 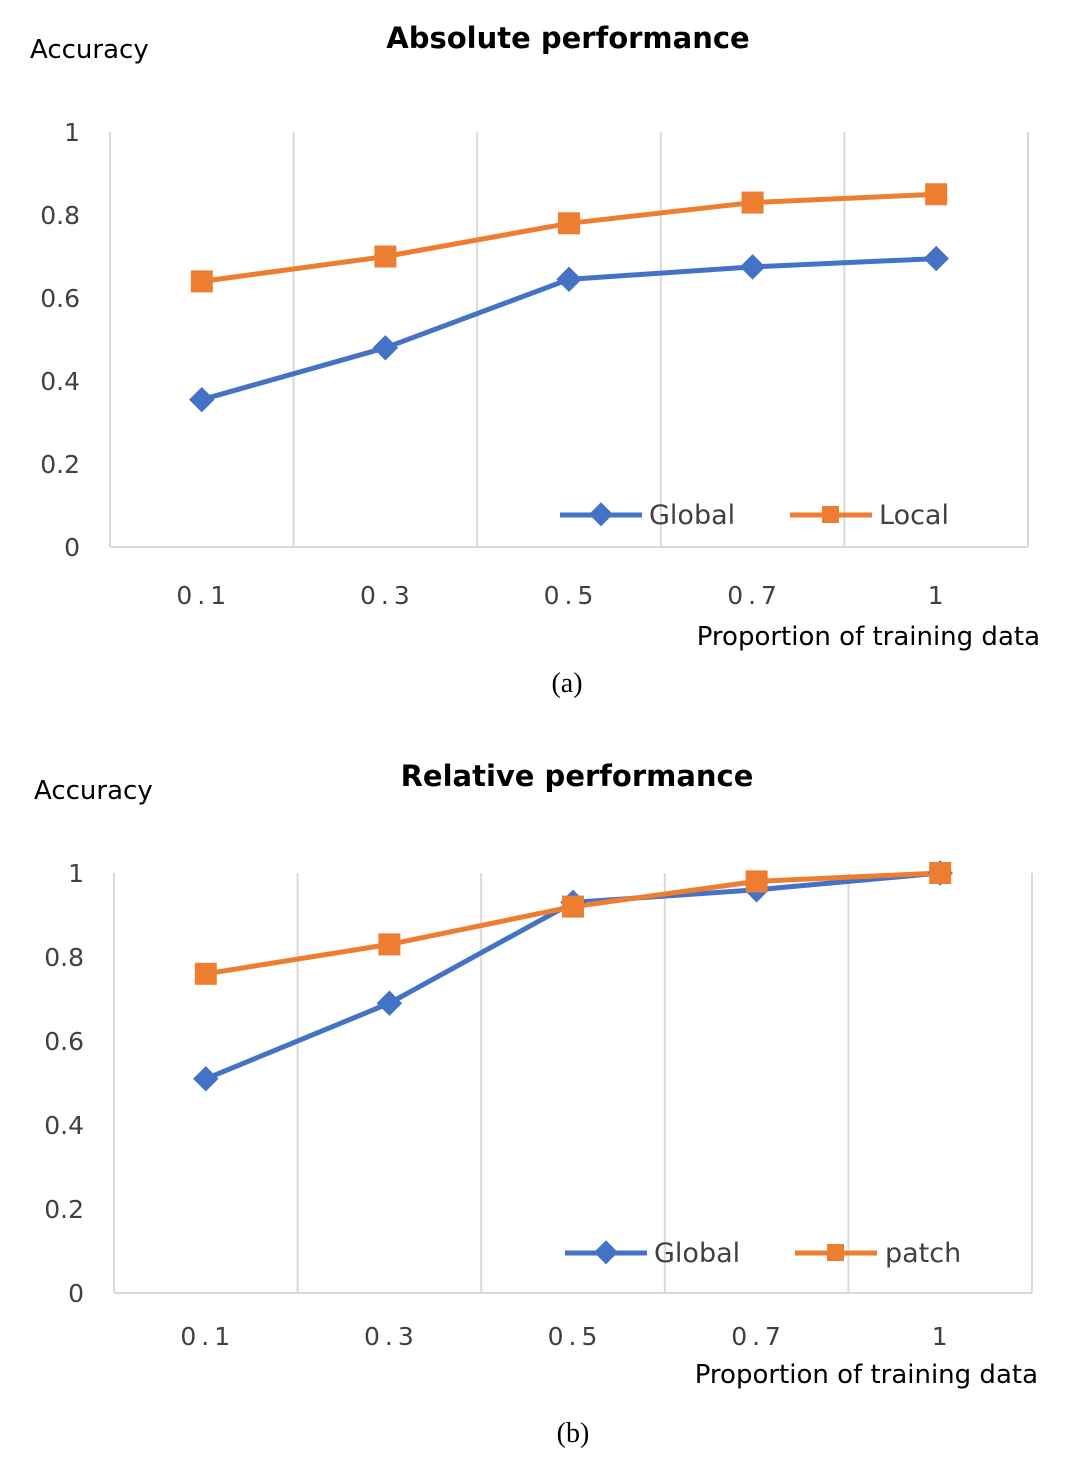 I want to click on series-line-patch, so click(x=573, y=923).